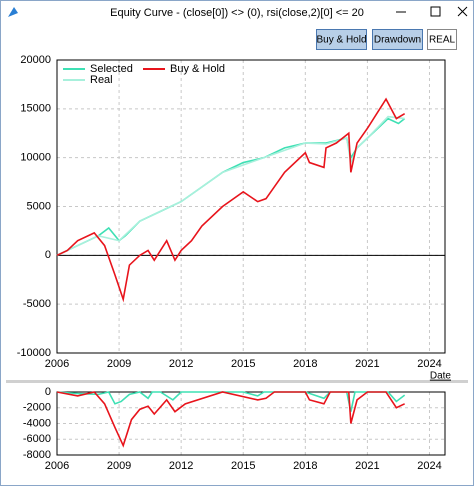  What do you see at coordinates (462, 11) in the screenshot?
I see `close-button` at bounding box center [462, 11].